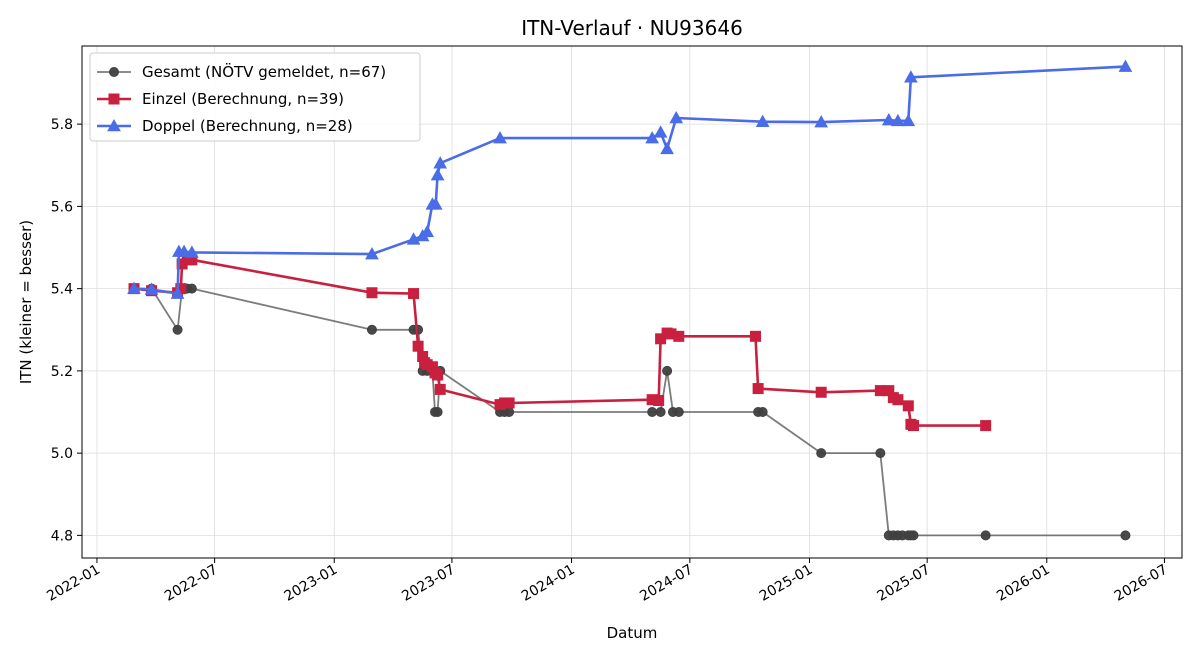 The width and height of the screenshot is (1200, 660). Describe the element at coordinates (114, 125) in the screenshot. I see `legend-marker-doppel` at that location.